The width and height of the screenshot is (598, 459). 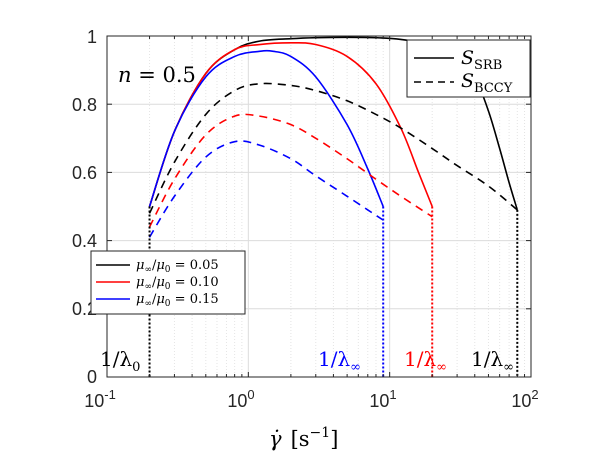 What do you see at coordinates (204, 282) in the screenshot?
I see `legend-value: 0.10` at bounding box center [204, 282].